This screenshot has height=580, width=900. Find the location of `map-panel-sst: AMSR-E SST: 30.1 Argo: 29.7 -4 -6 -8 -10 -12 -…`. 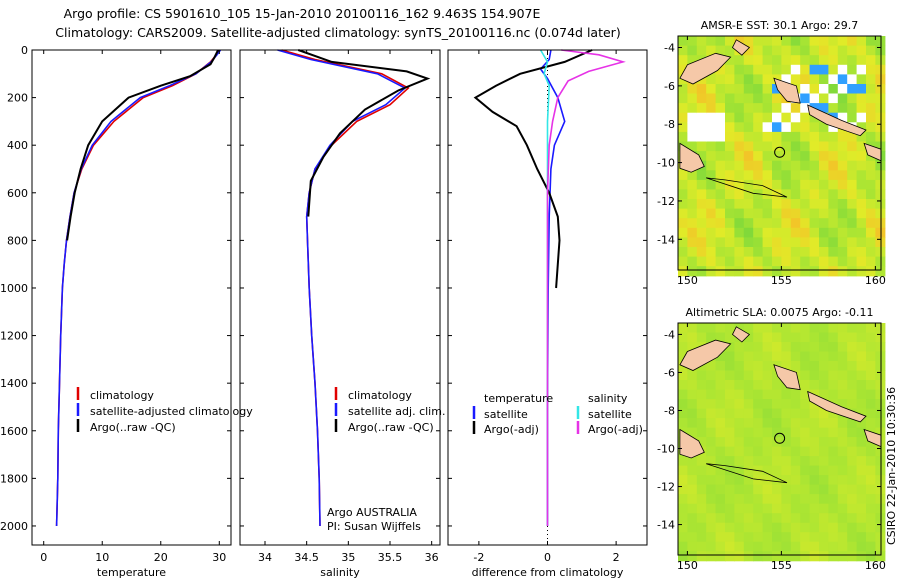

map-panel-sst: AMSR-E SST: 30.1 Argo: 29.7 -4 -6 -8 -10 -12 -… is located at coordinates (771, 153).